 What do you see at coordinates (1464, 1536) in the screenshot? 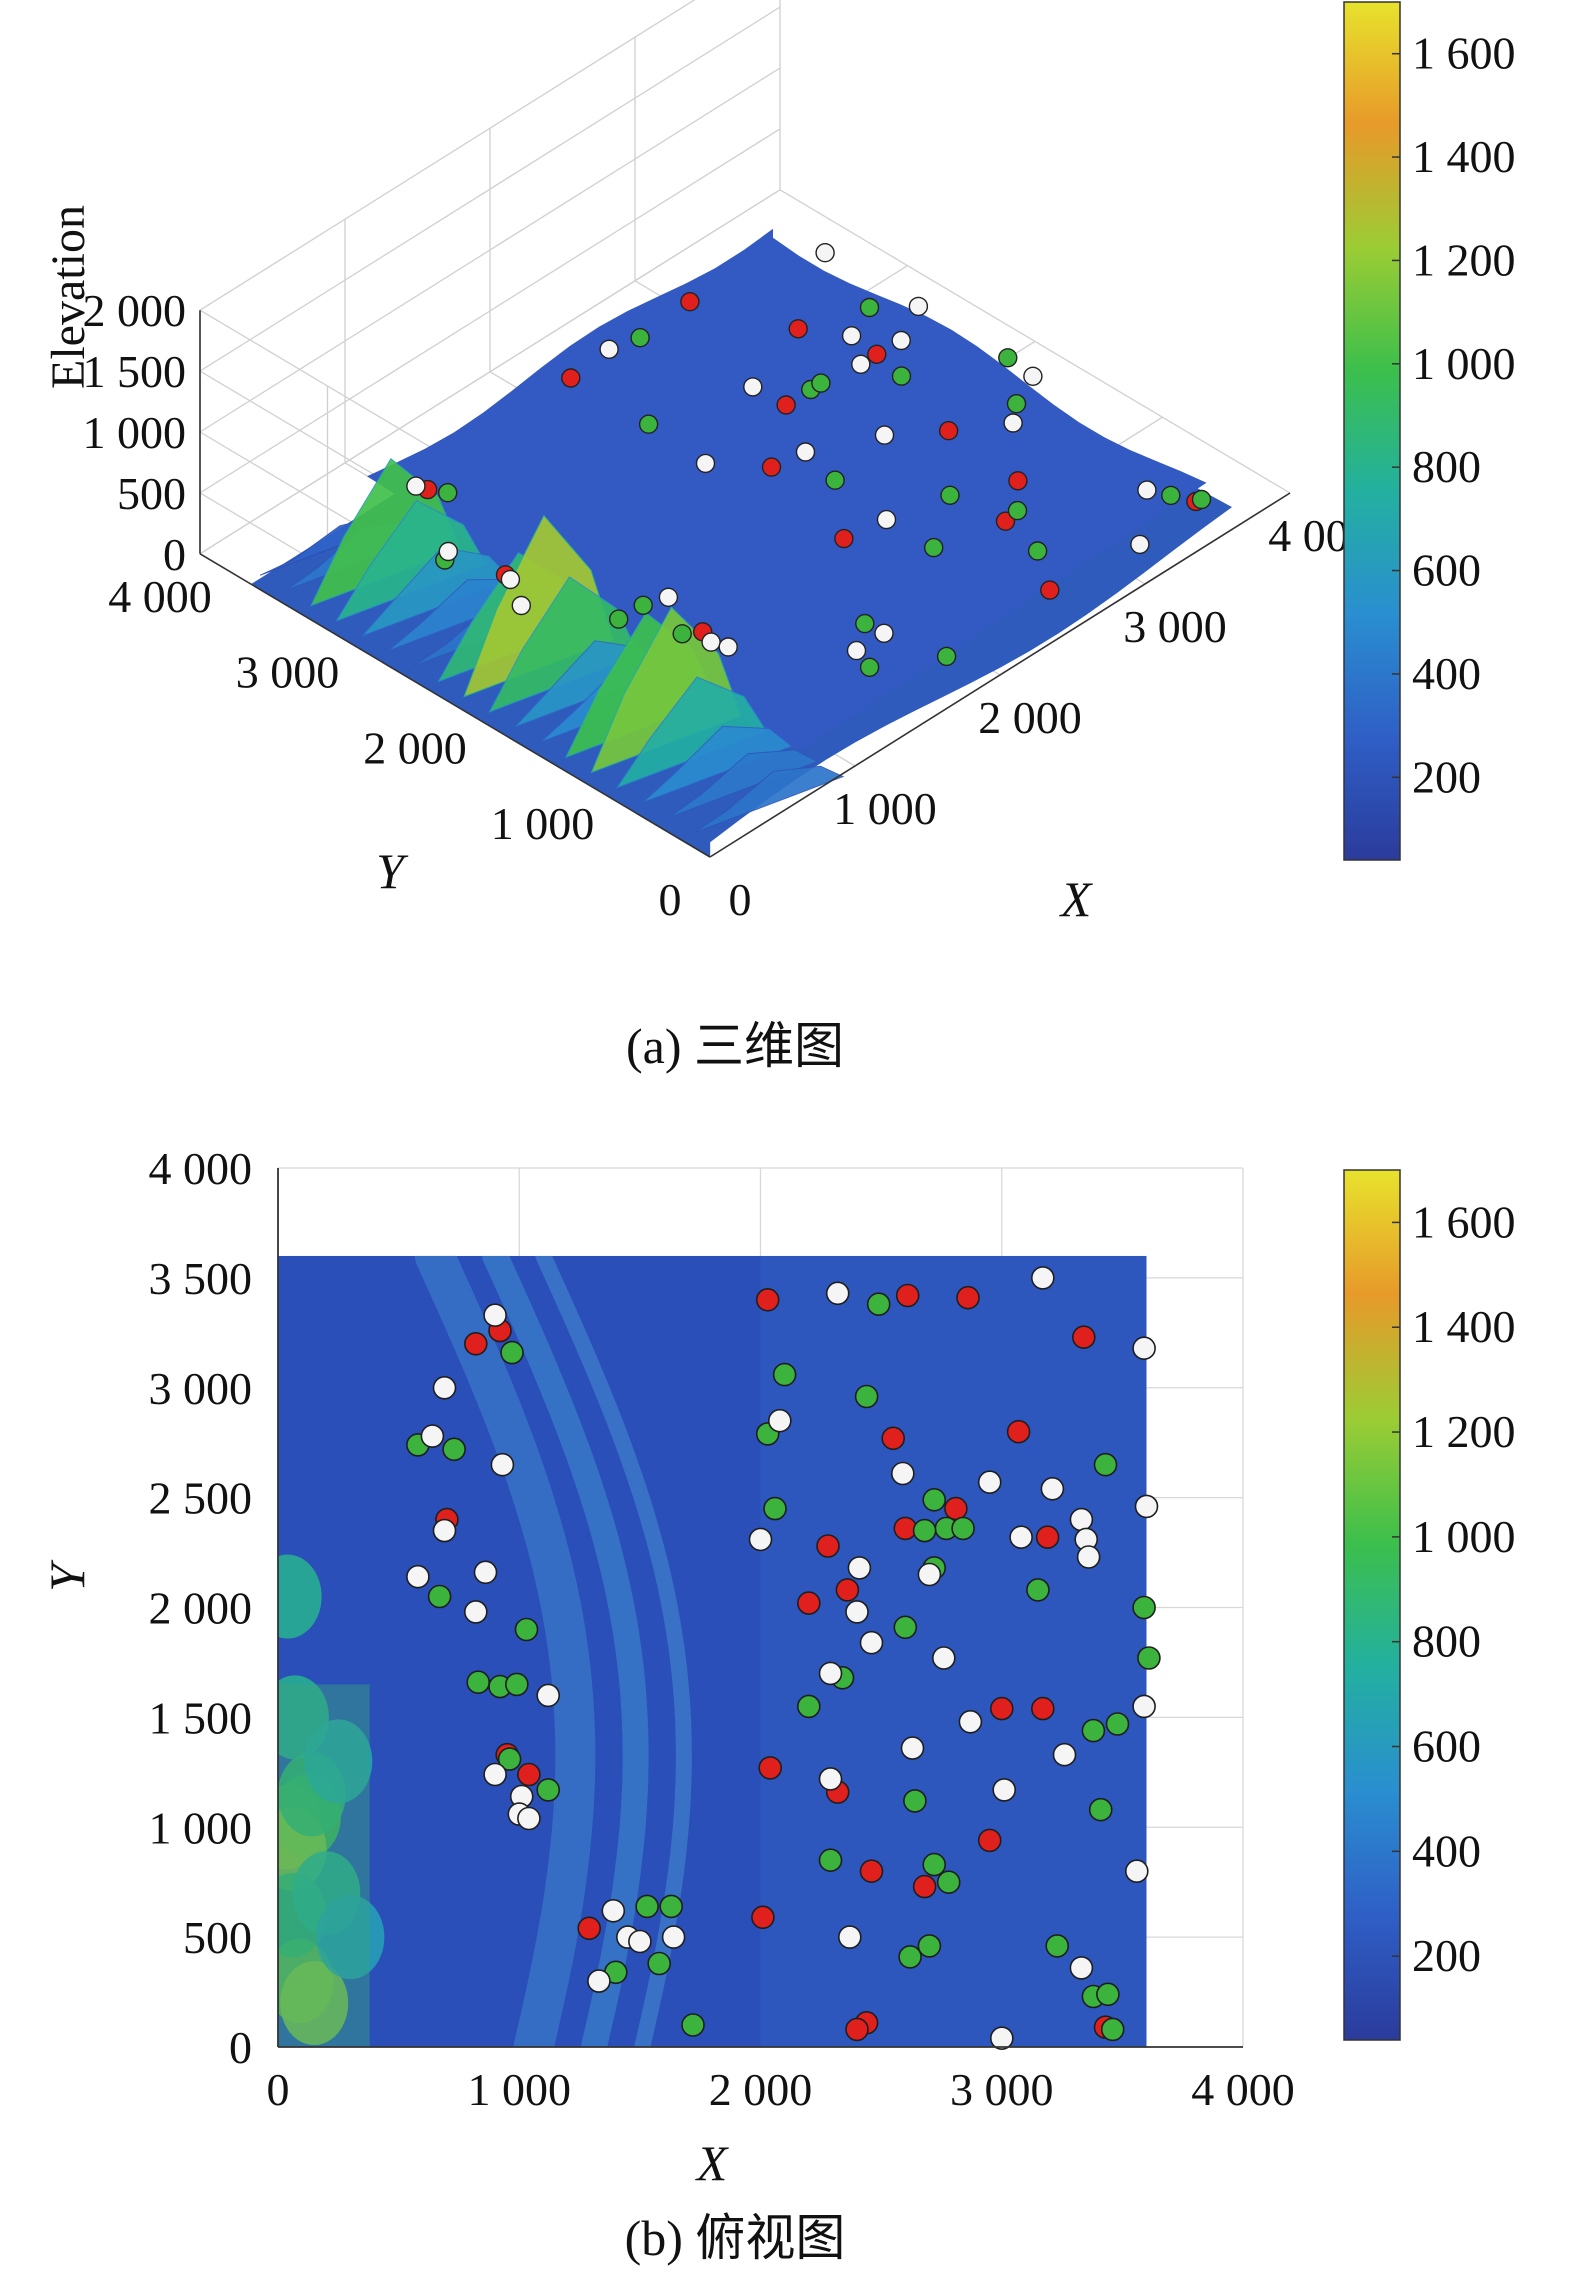
I see `colorbar-b-tick-label: 1 000` at bounding box center [1464, 1536].